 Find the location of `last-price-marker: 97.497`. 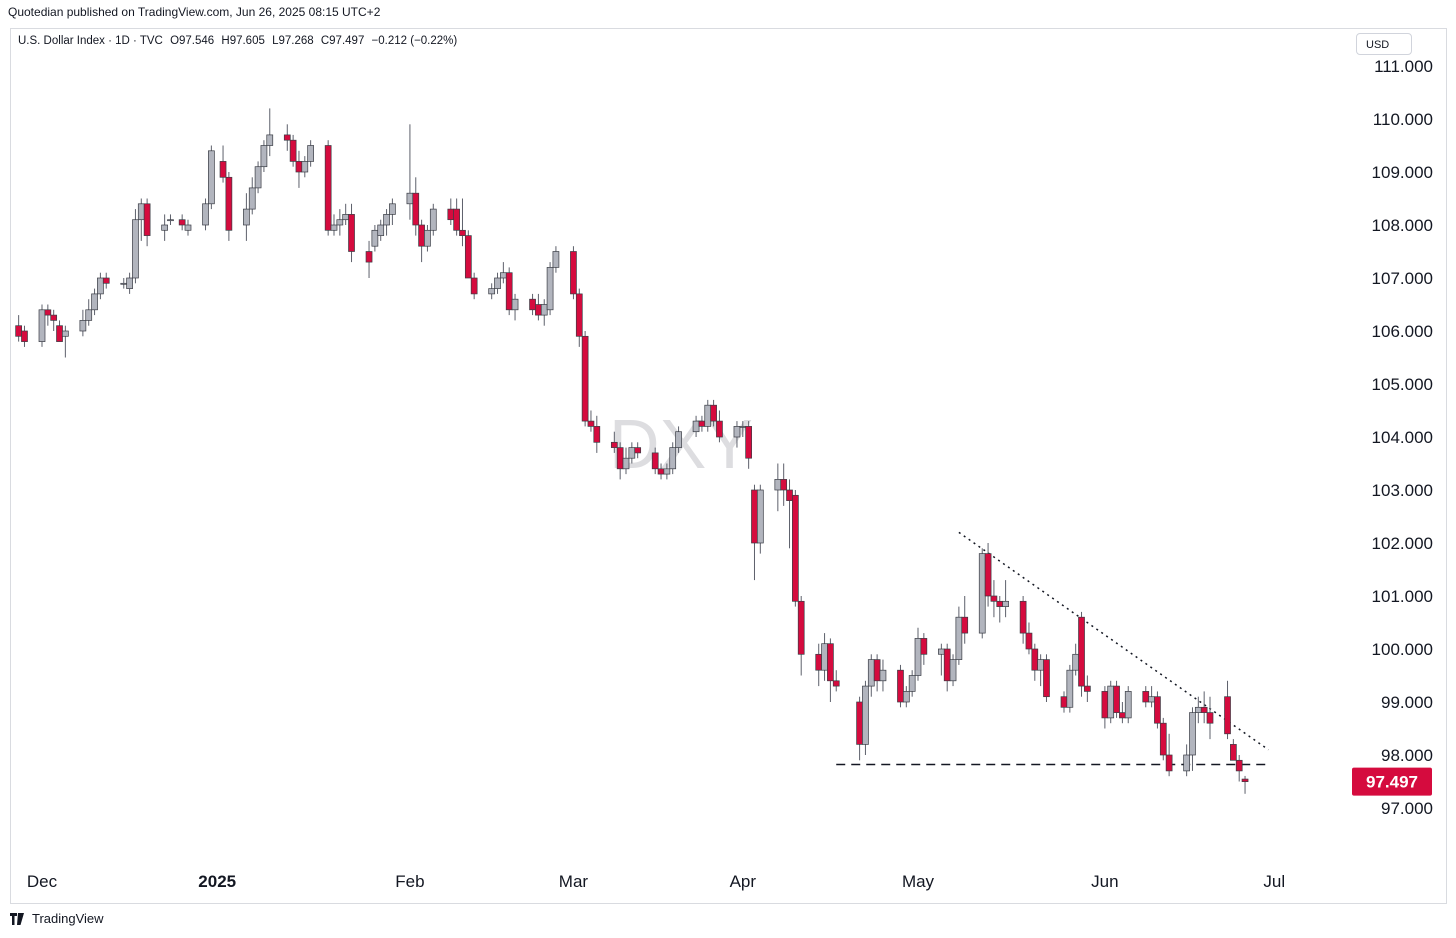

last-price-marker: 97.497 is located at coordinates (1392, 781).